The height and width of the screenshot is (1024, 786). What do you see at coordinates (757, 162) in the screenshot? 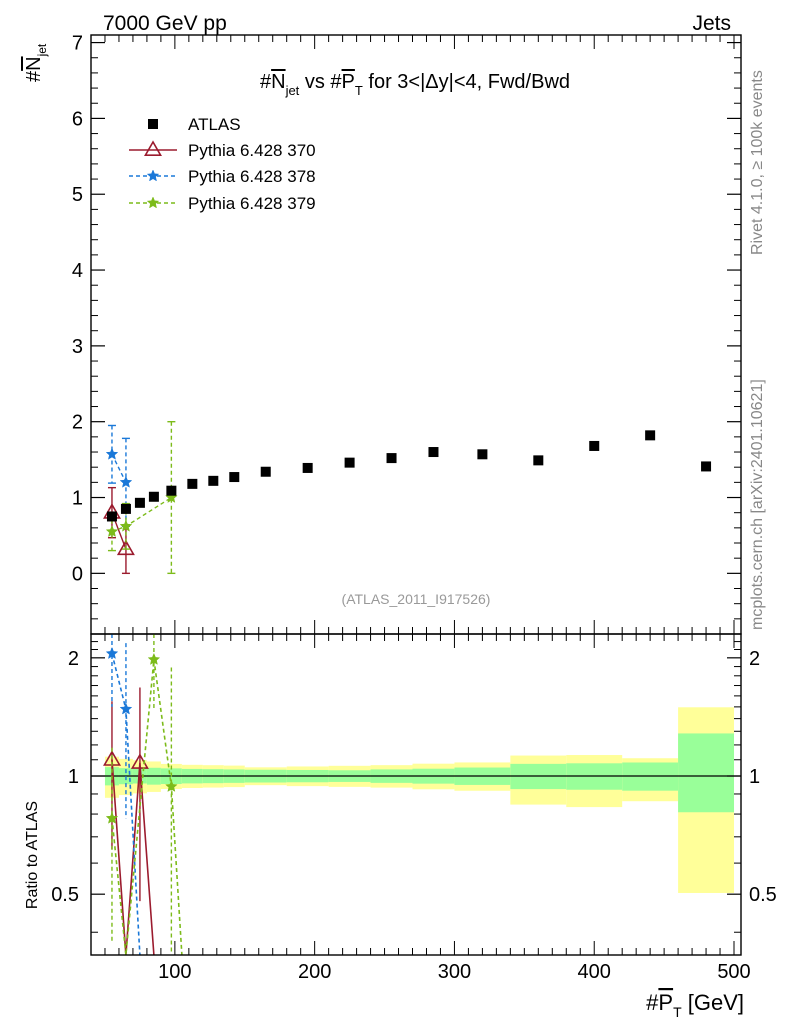
I see `side-rivet-label: Rivet 4.1.0, ≥ 100k events` at bounding box center [757, 162].